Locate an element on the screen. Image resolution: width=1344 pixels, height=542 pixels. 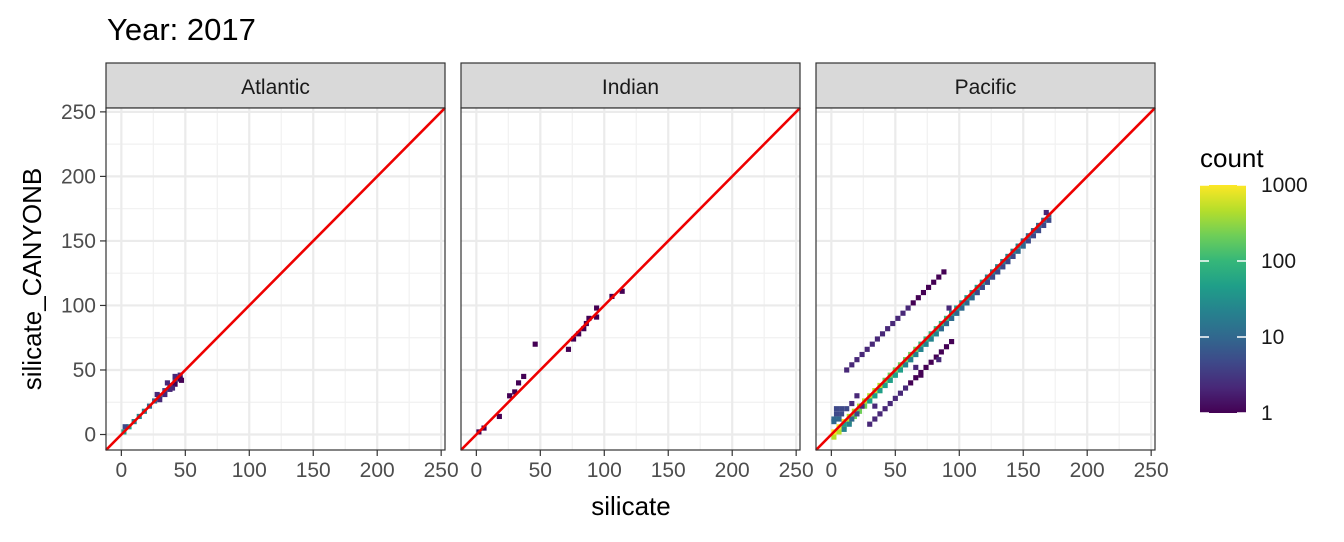
x-tick-label: 200 is located at coordinates (732, 470).